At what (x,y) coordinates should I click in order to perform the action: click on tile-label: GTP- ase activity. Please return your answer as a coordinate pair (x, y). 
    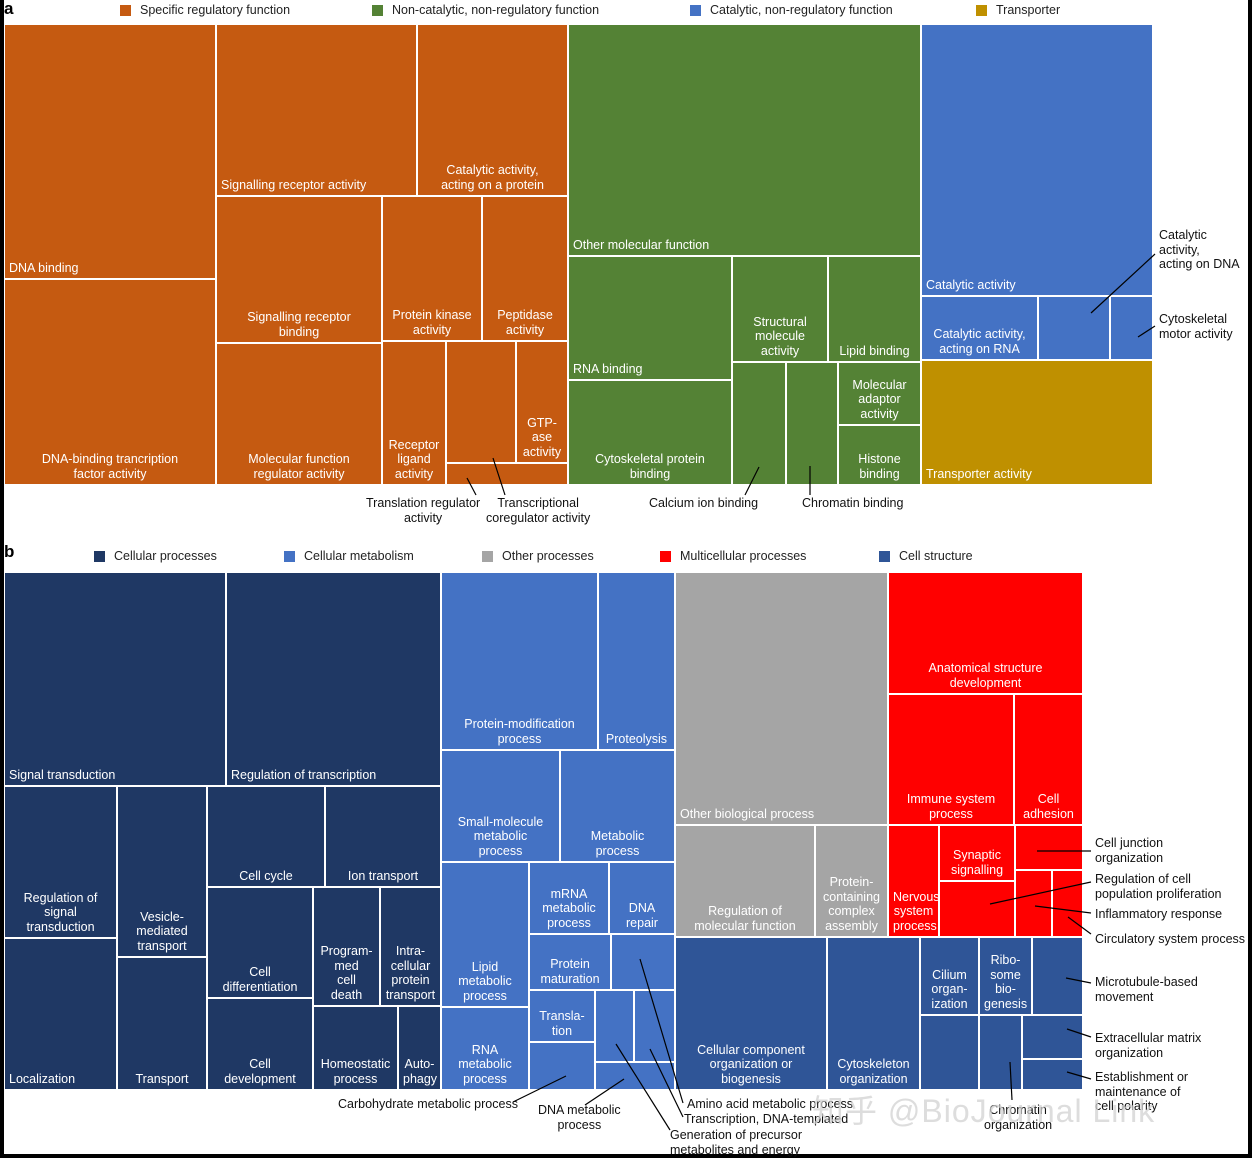
    Looking at the image, I should click on (542, 437).